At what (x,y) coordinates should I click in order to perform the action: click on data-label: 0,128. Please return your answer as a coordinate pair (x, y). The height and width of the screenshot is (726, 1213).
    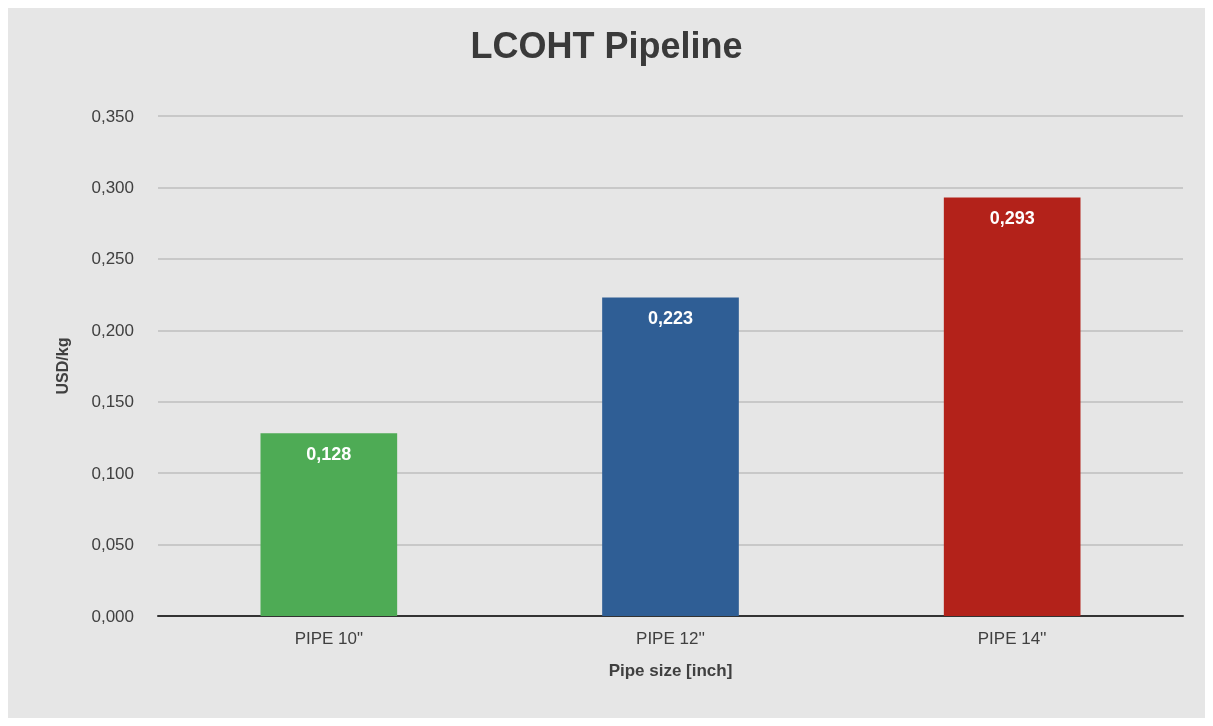
    Looking at the image, I should click on (329, 454).